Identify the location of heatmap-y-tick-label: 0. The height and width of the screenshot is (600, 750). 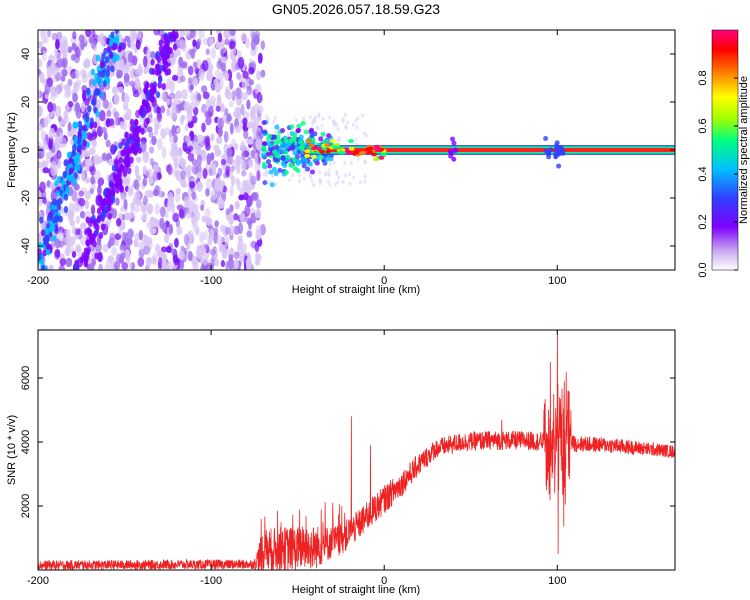
(26, 150).